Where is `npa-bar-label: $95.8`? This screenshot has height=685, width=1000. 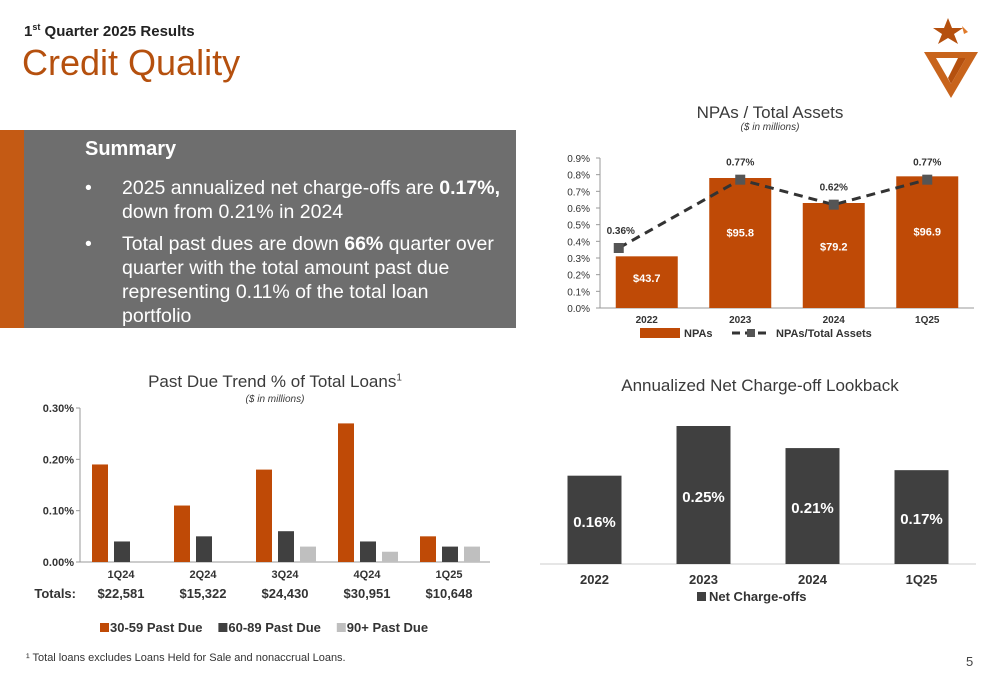 npa-bar-label: $95.8 is located at coordinates (740, 234).